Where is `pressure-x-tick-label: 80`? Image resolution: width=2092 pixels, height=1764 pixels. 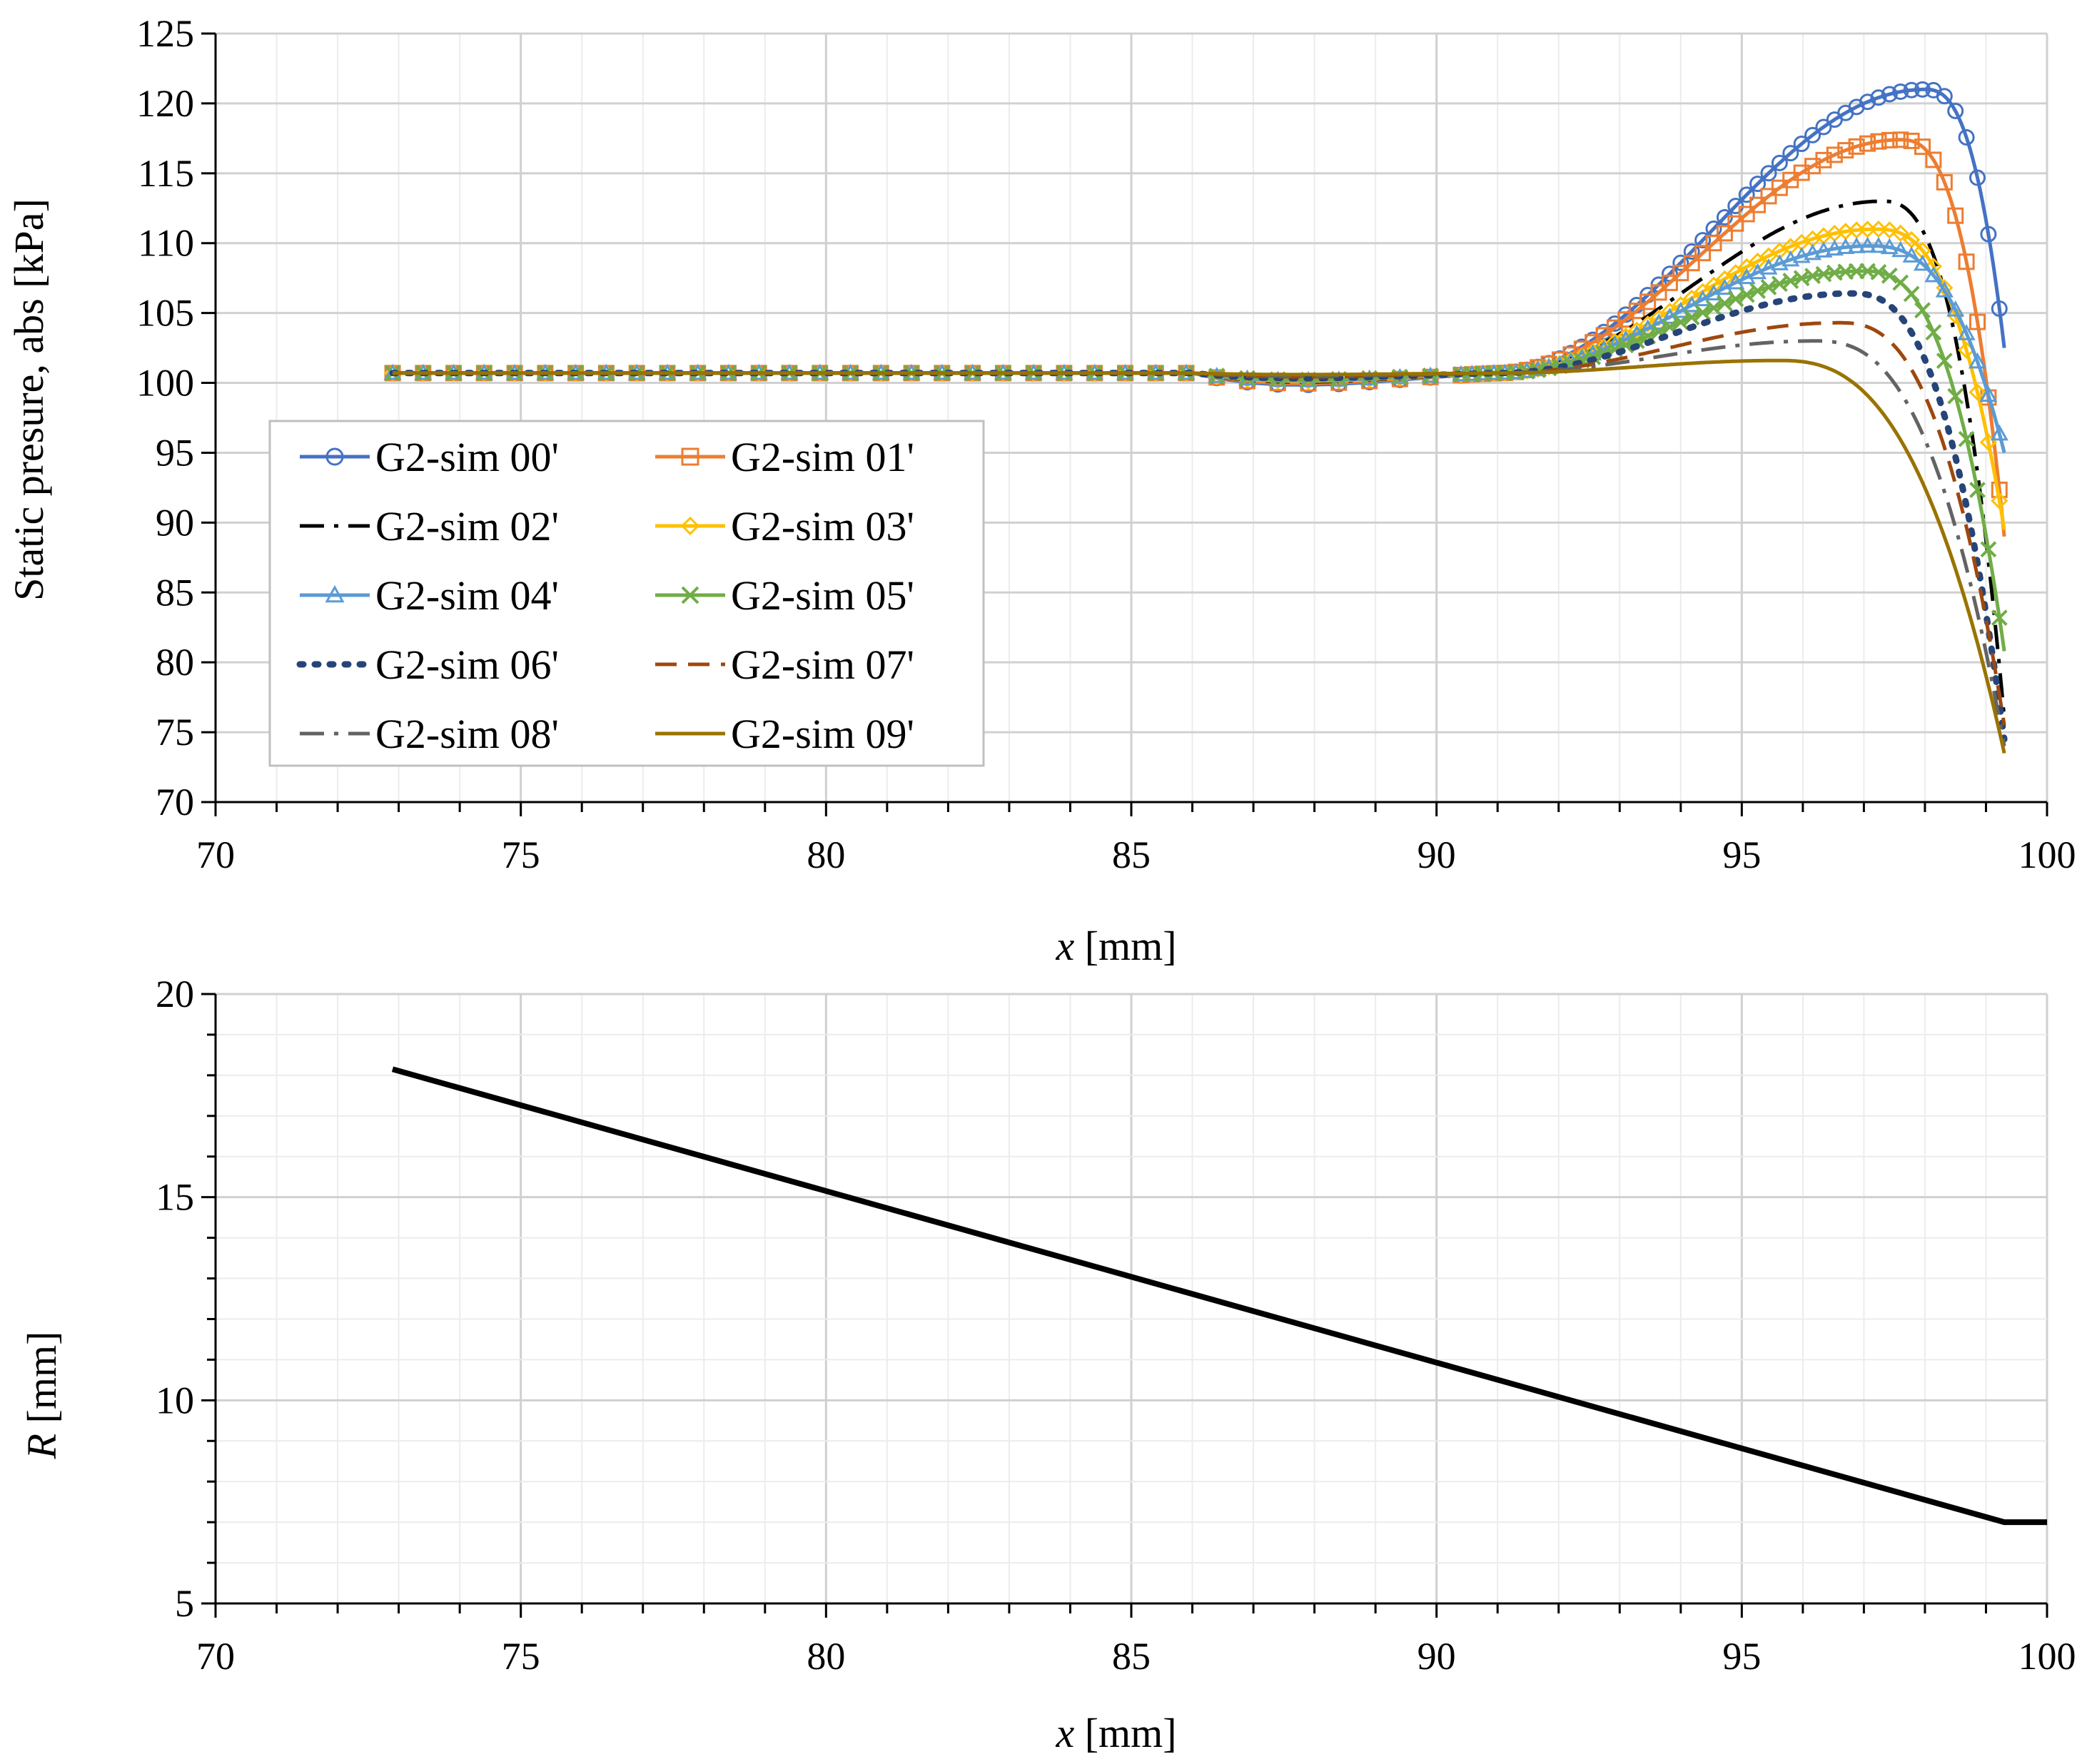 pressure-x-tick-label: 80 is located at coordinates (826, 854).